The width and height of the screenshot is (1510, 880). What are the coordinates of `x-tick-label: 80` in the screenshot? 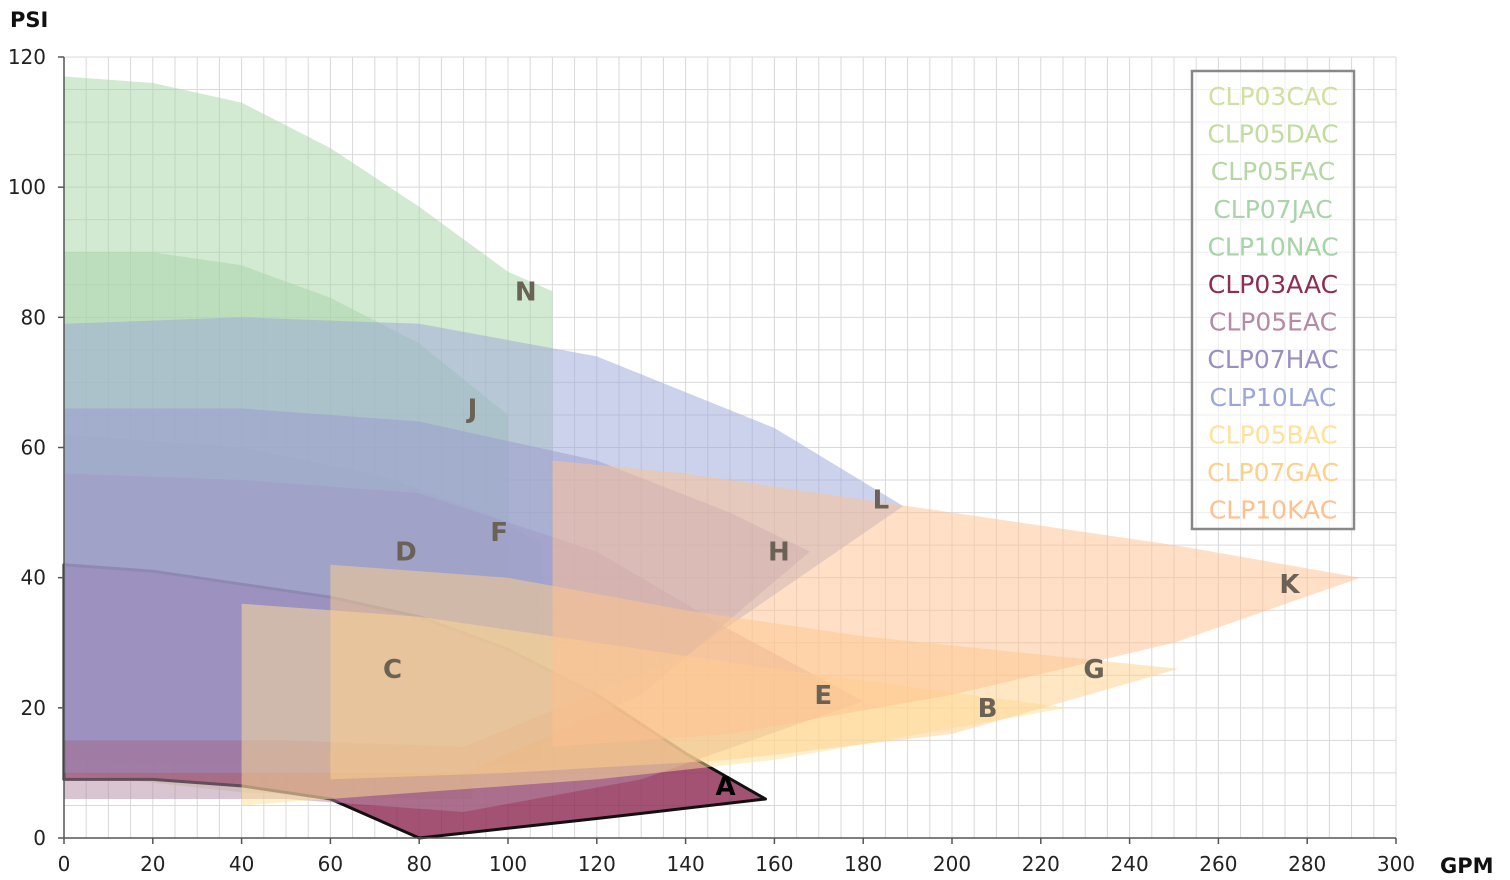 It's located at (418, 864).